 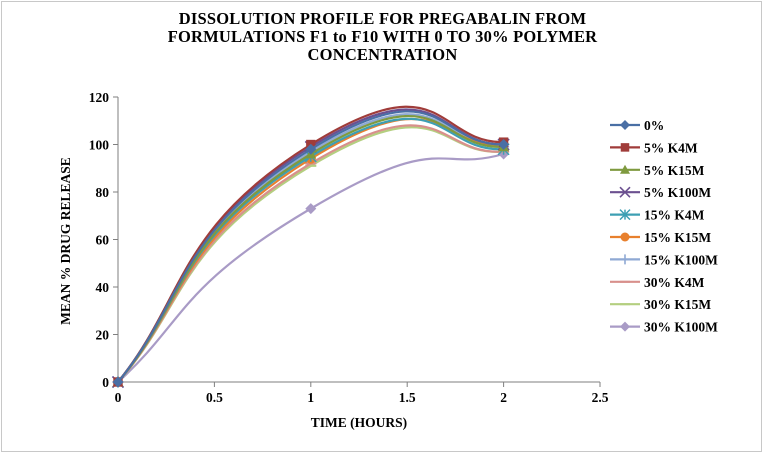 What do you see at coordinates (382, 18) in the screenshot?
I see `chart-title-line-1: DISSOLUTION PROFILE FOR PREGABALIN FROM` at bounding box center [382, 18].